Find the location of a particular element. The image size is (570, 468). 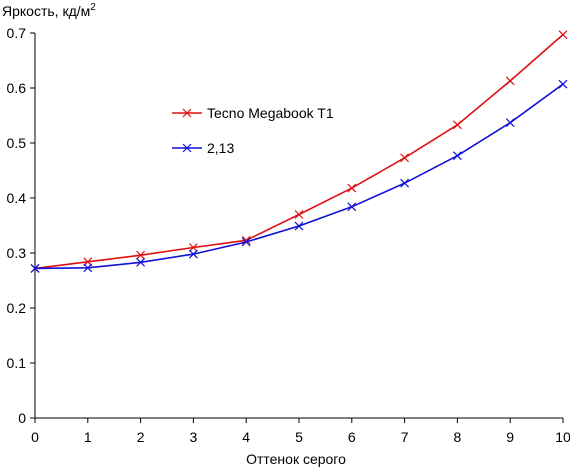

legend-item: Tecno Megabook T1 is located at coordinates (253, 113).